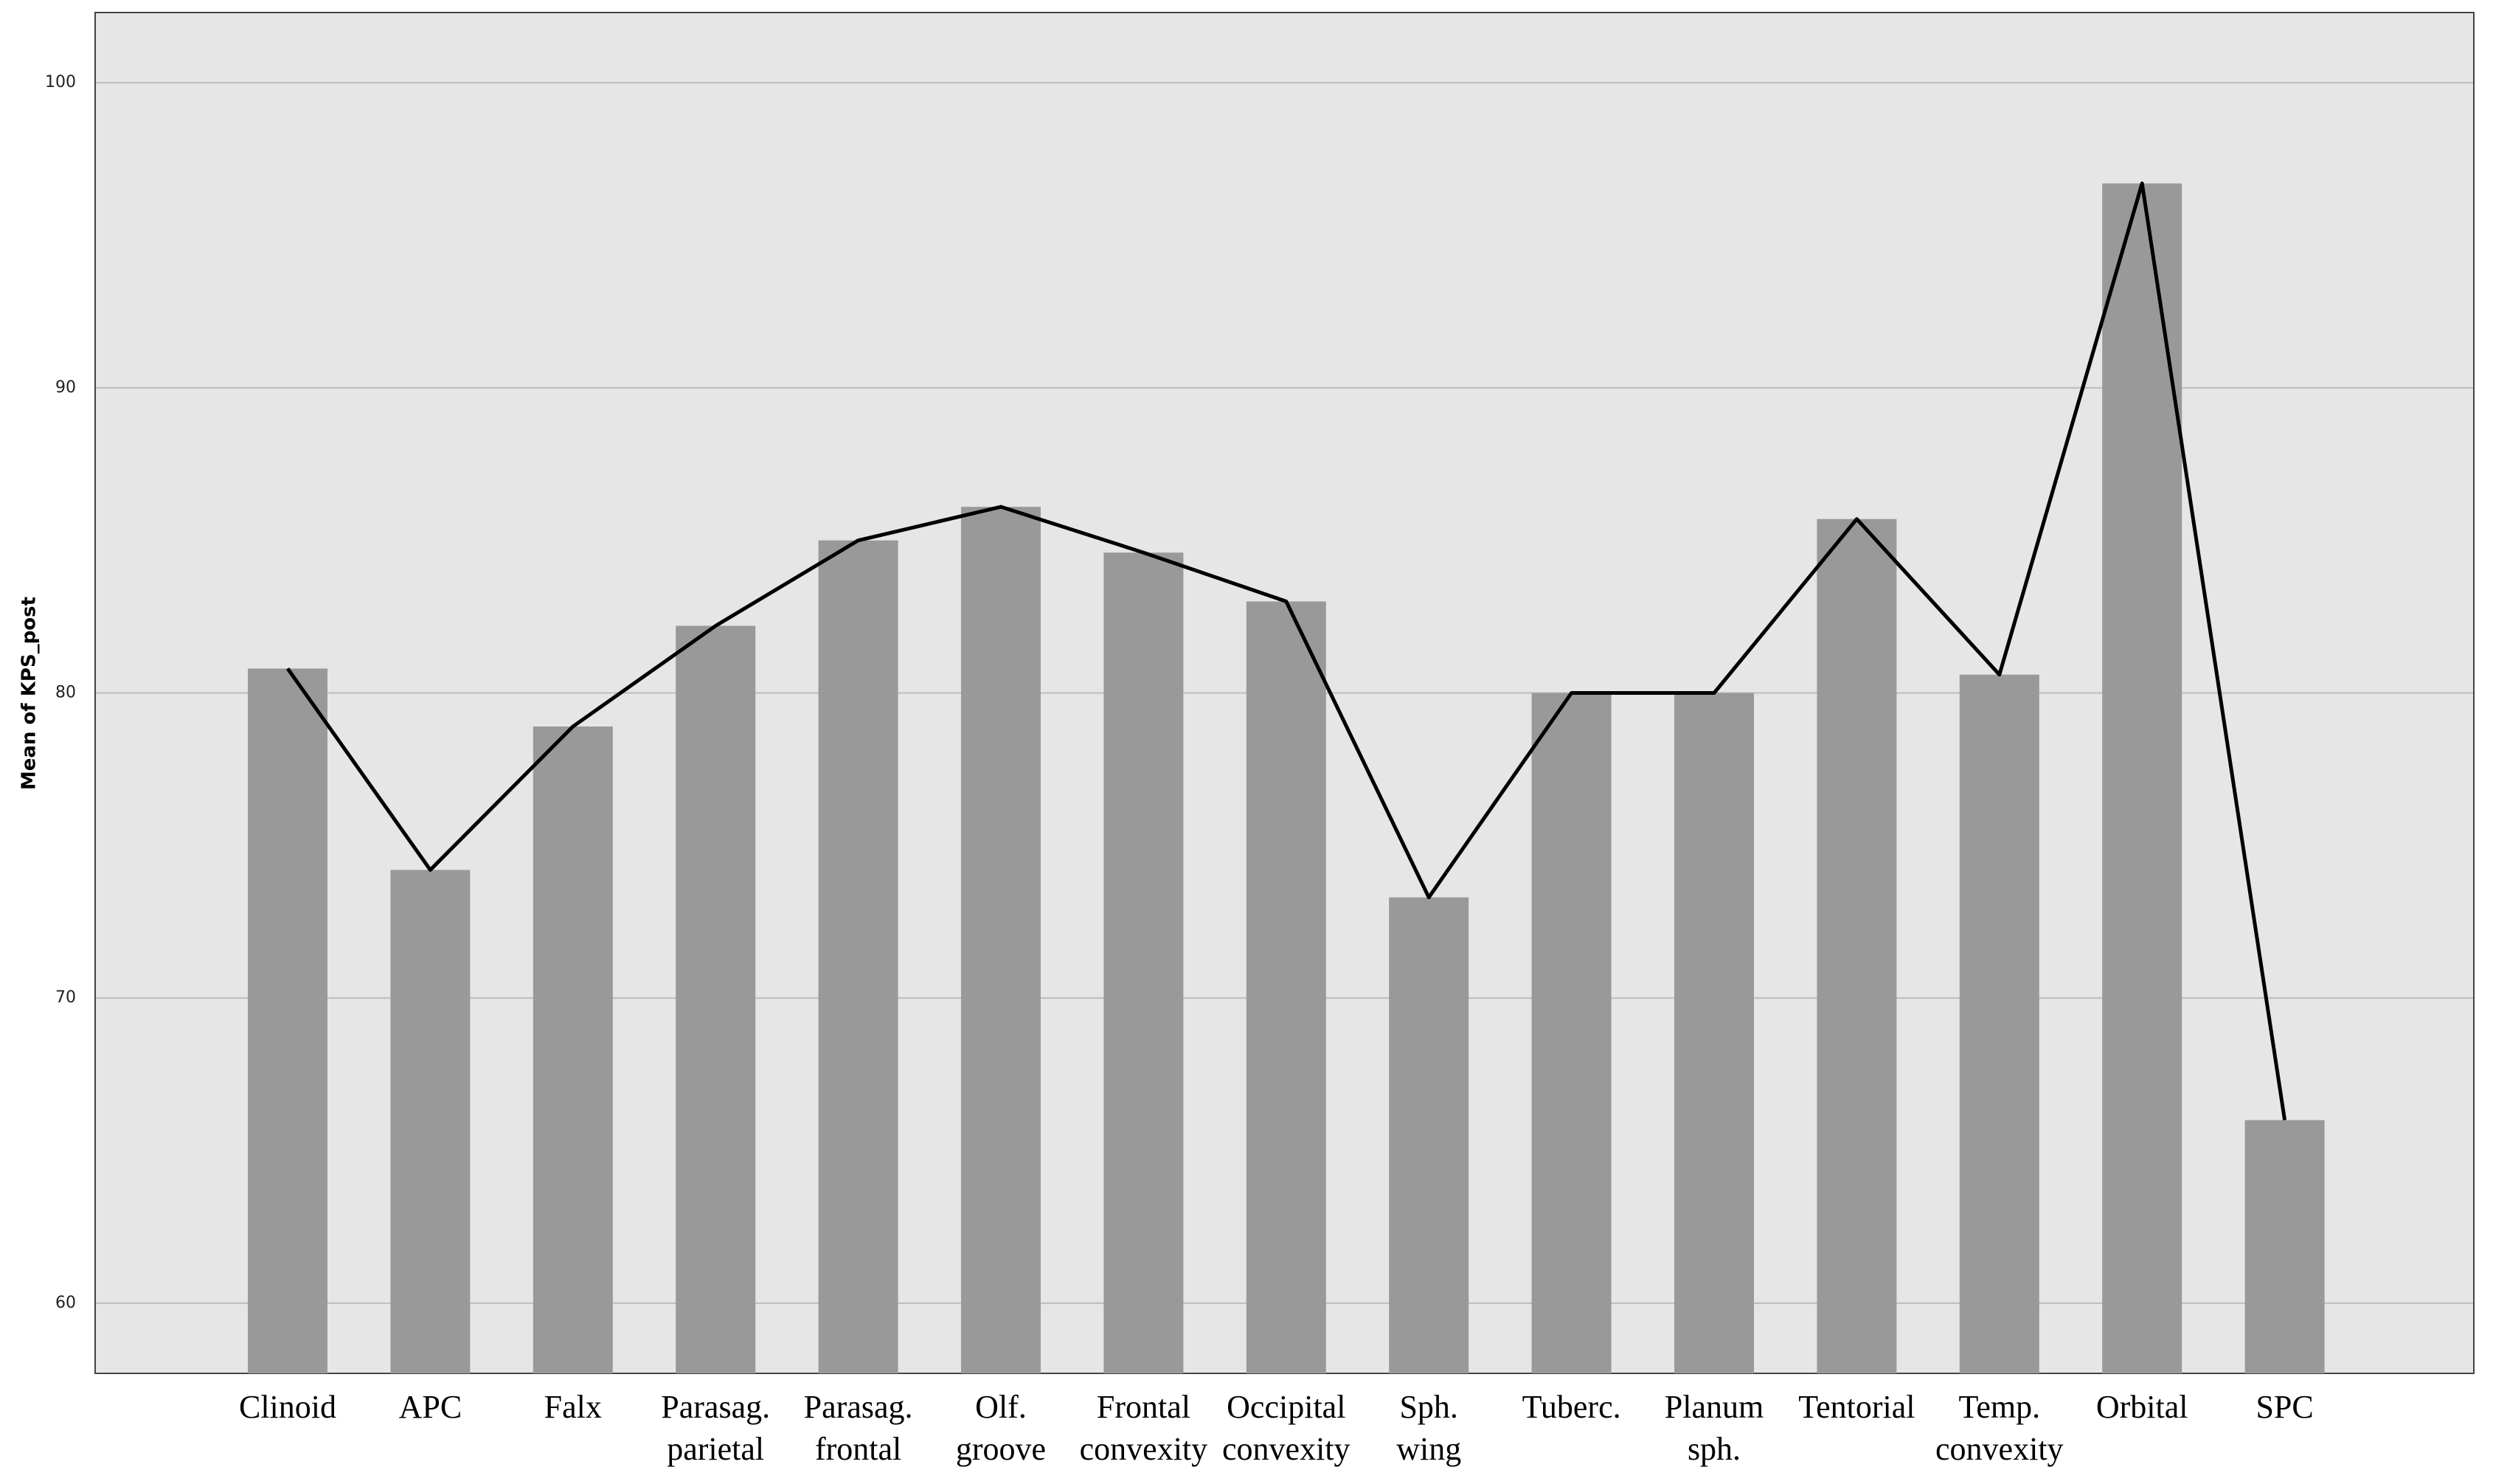 This screenshot has height=1484, width=2493. What do you see at coordinates (65, 997) in the screenshot?
I see `y-tick-label: 70` at bounding box center [65, 997].